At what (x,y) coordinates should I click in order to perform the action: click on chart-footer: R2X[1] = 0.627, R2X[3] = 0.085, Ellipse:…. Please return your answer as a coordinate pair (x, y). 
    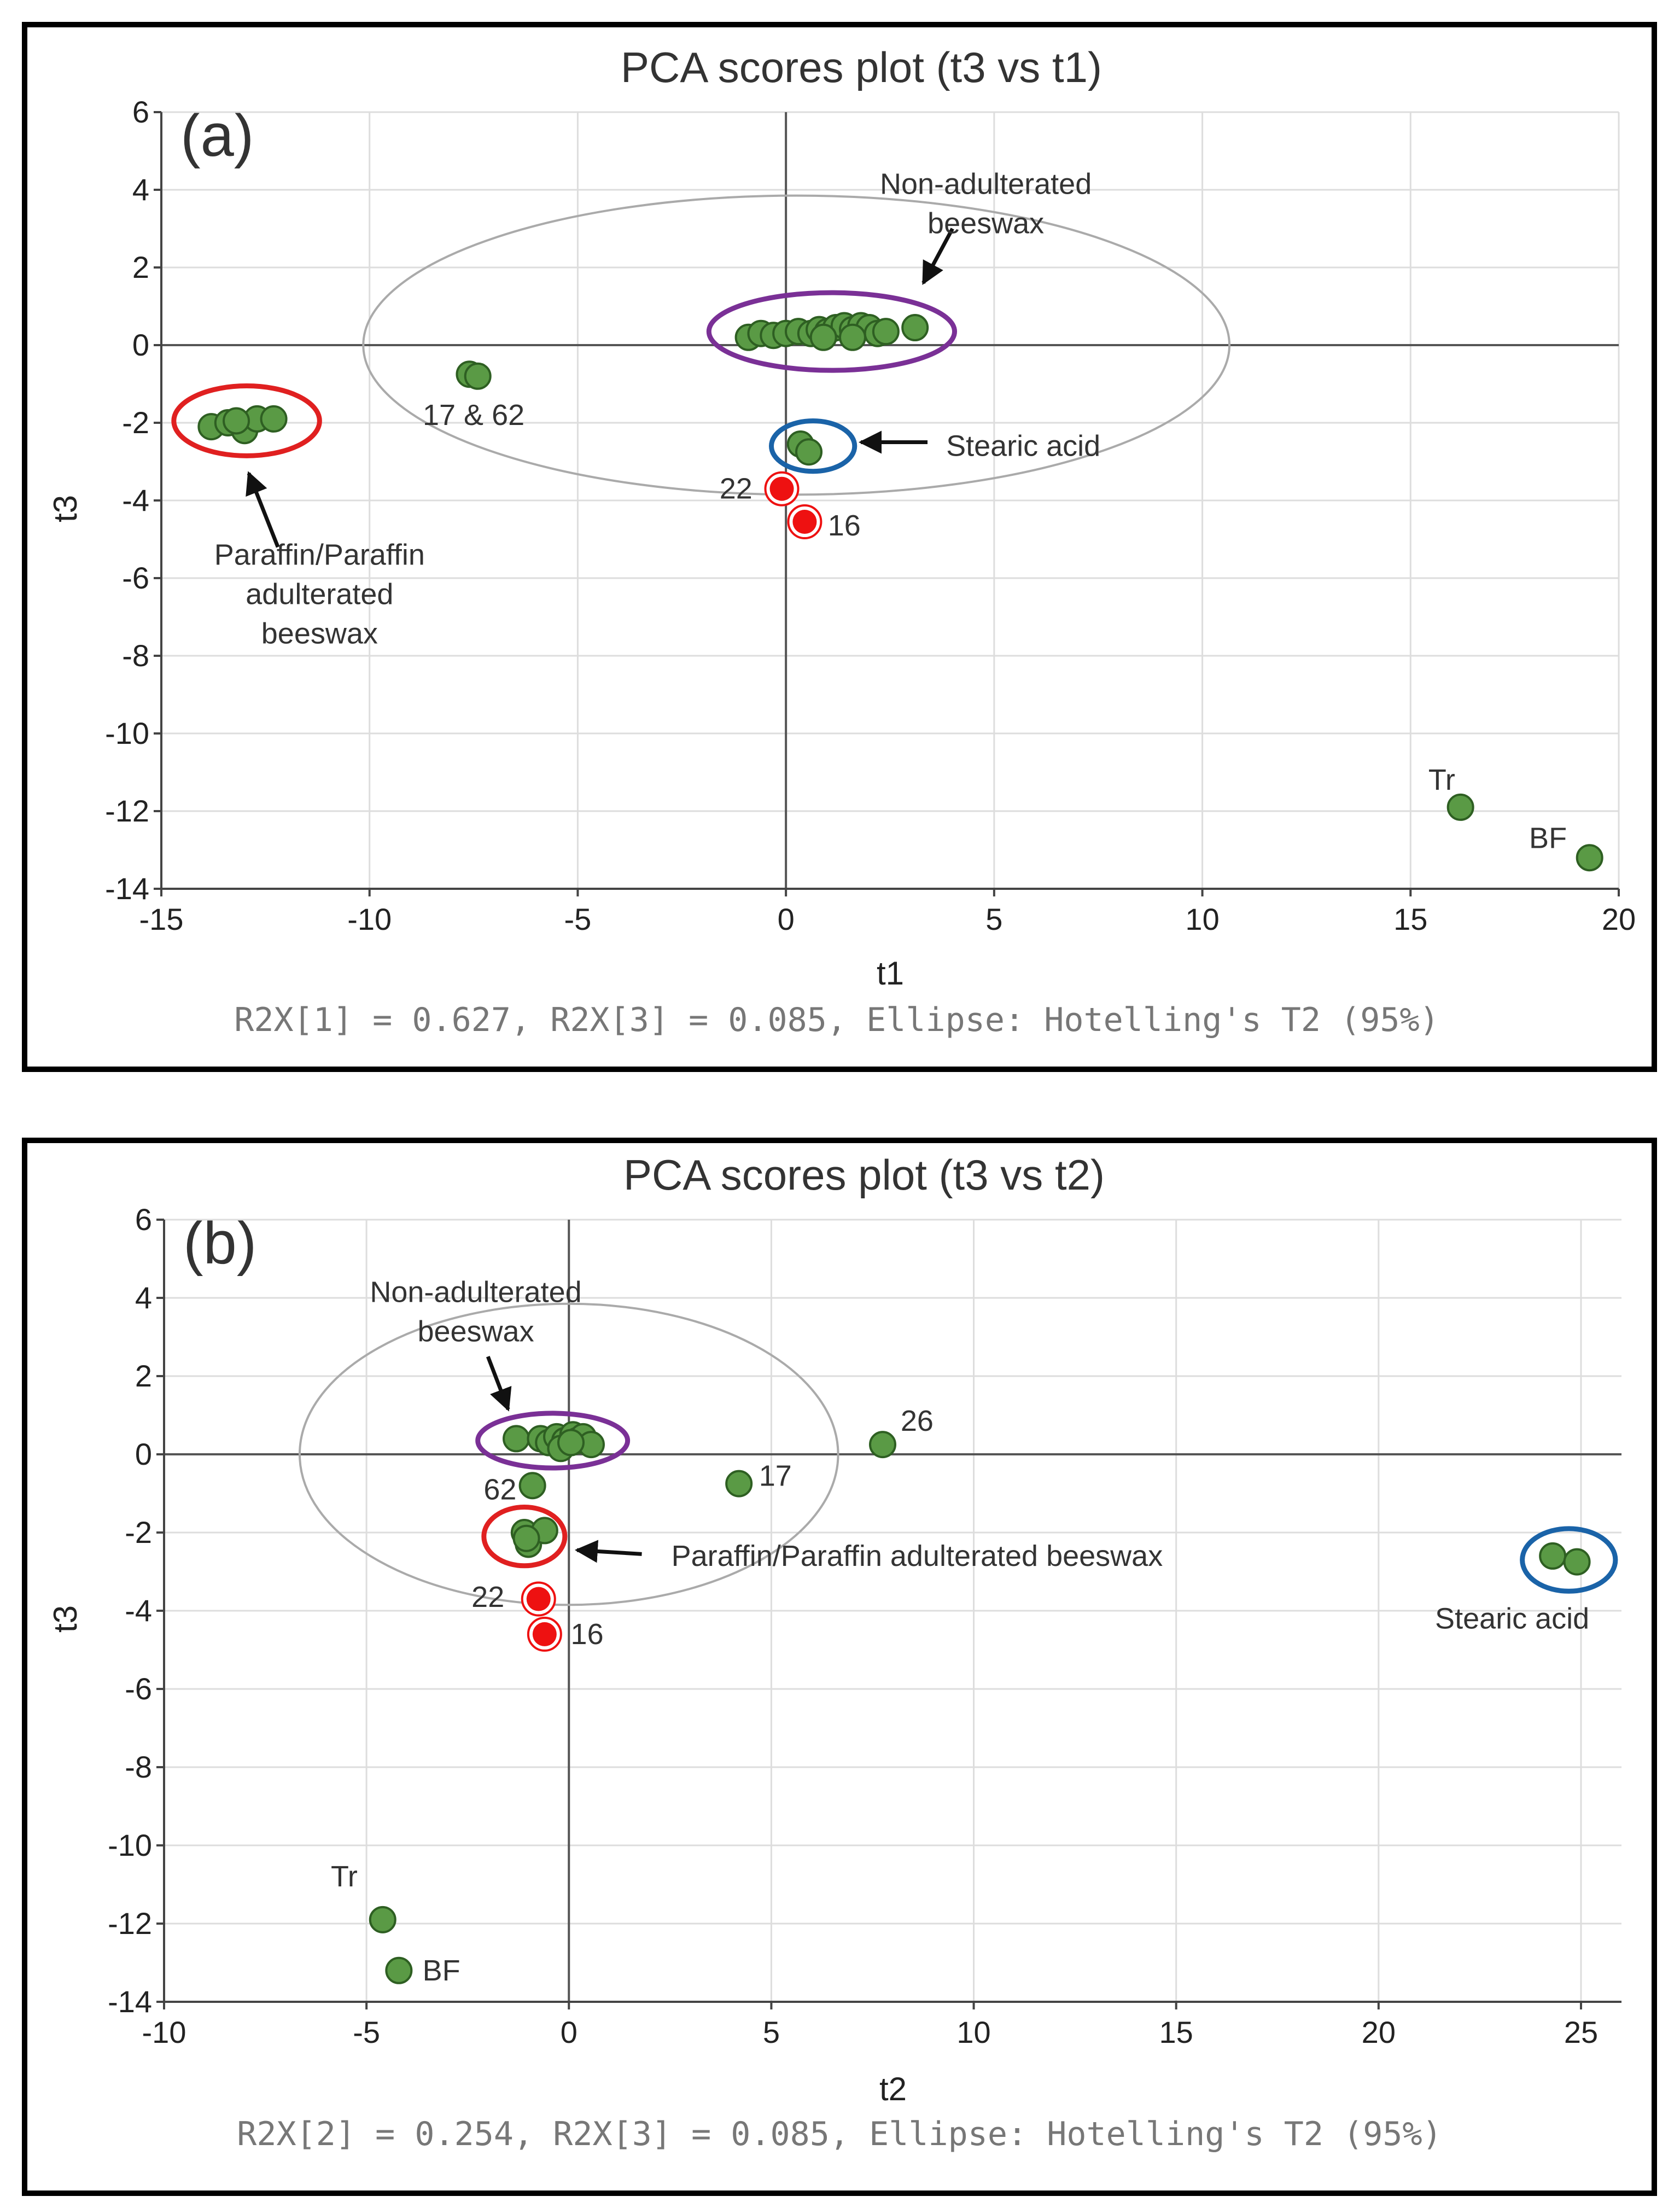
    Looking at the image, I should click on (836, 1020).